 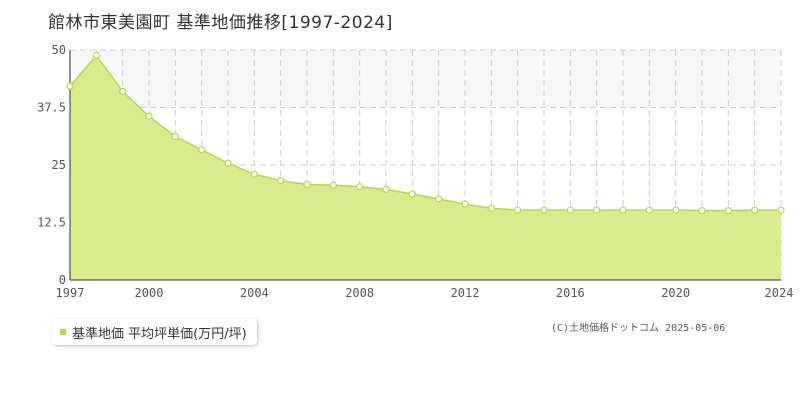 I want to click on x-tick-label: 2004, so click(x=254, y=293).